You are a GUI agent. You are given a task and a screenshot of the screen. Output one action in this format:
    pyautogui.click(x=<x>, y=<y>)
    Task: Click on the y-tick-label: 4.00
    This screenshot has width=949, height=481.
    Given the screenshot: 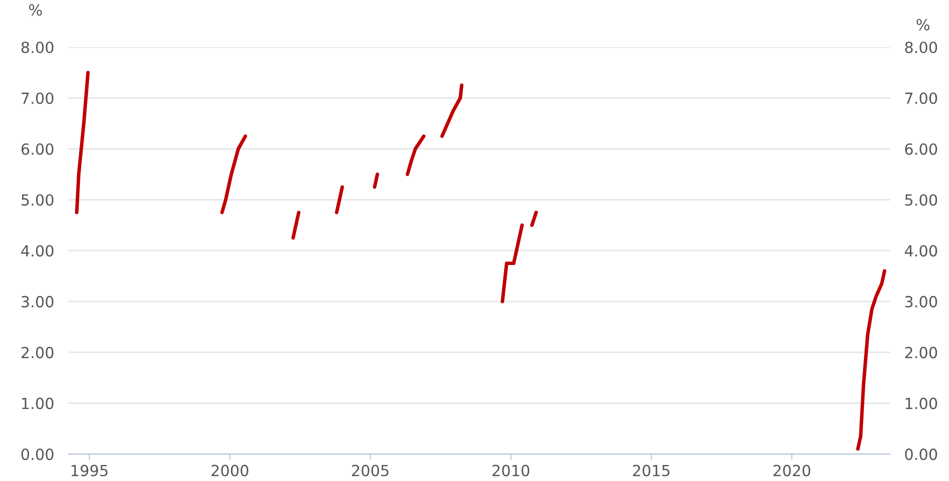 What is the action you would take?
    pyautogui.click(x=37, y=251)
    